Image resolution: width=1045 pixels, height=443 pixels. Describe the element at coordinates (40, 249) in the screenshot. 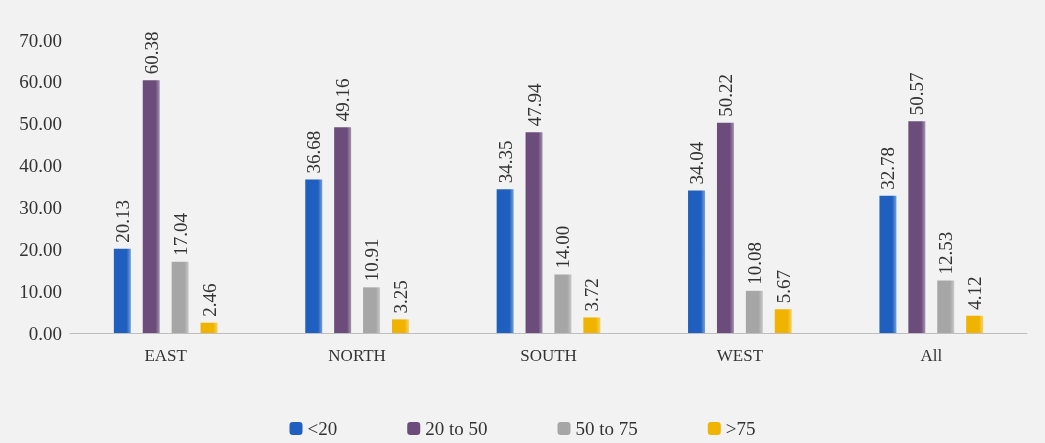

I see `y-tick-label: 20.00` at that location.